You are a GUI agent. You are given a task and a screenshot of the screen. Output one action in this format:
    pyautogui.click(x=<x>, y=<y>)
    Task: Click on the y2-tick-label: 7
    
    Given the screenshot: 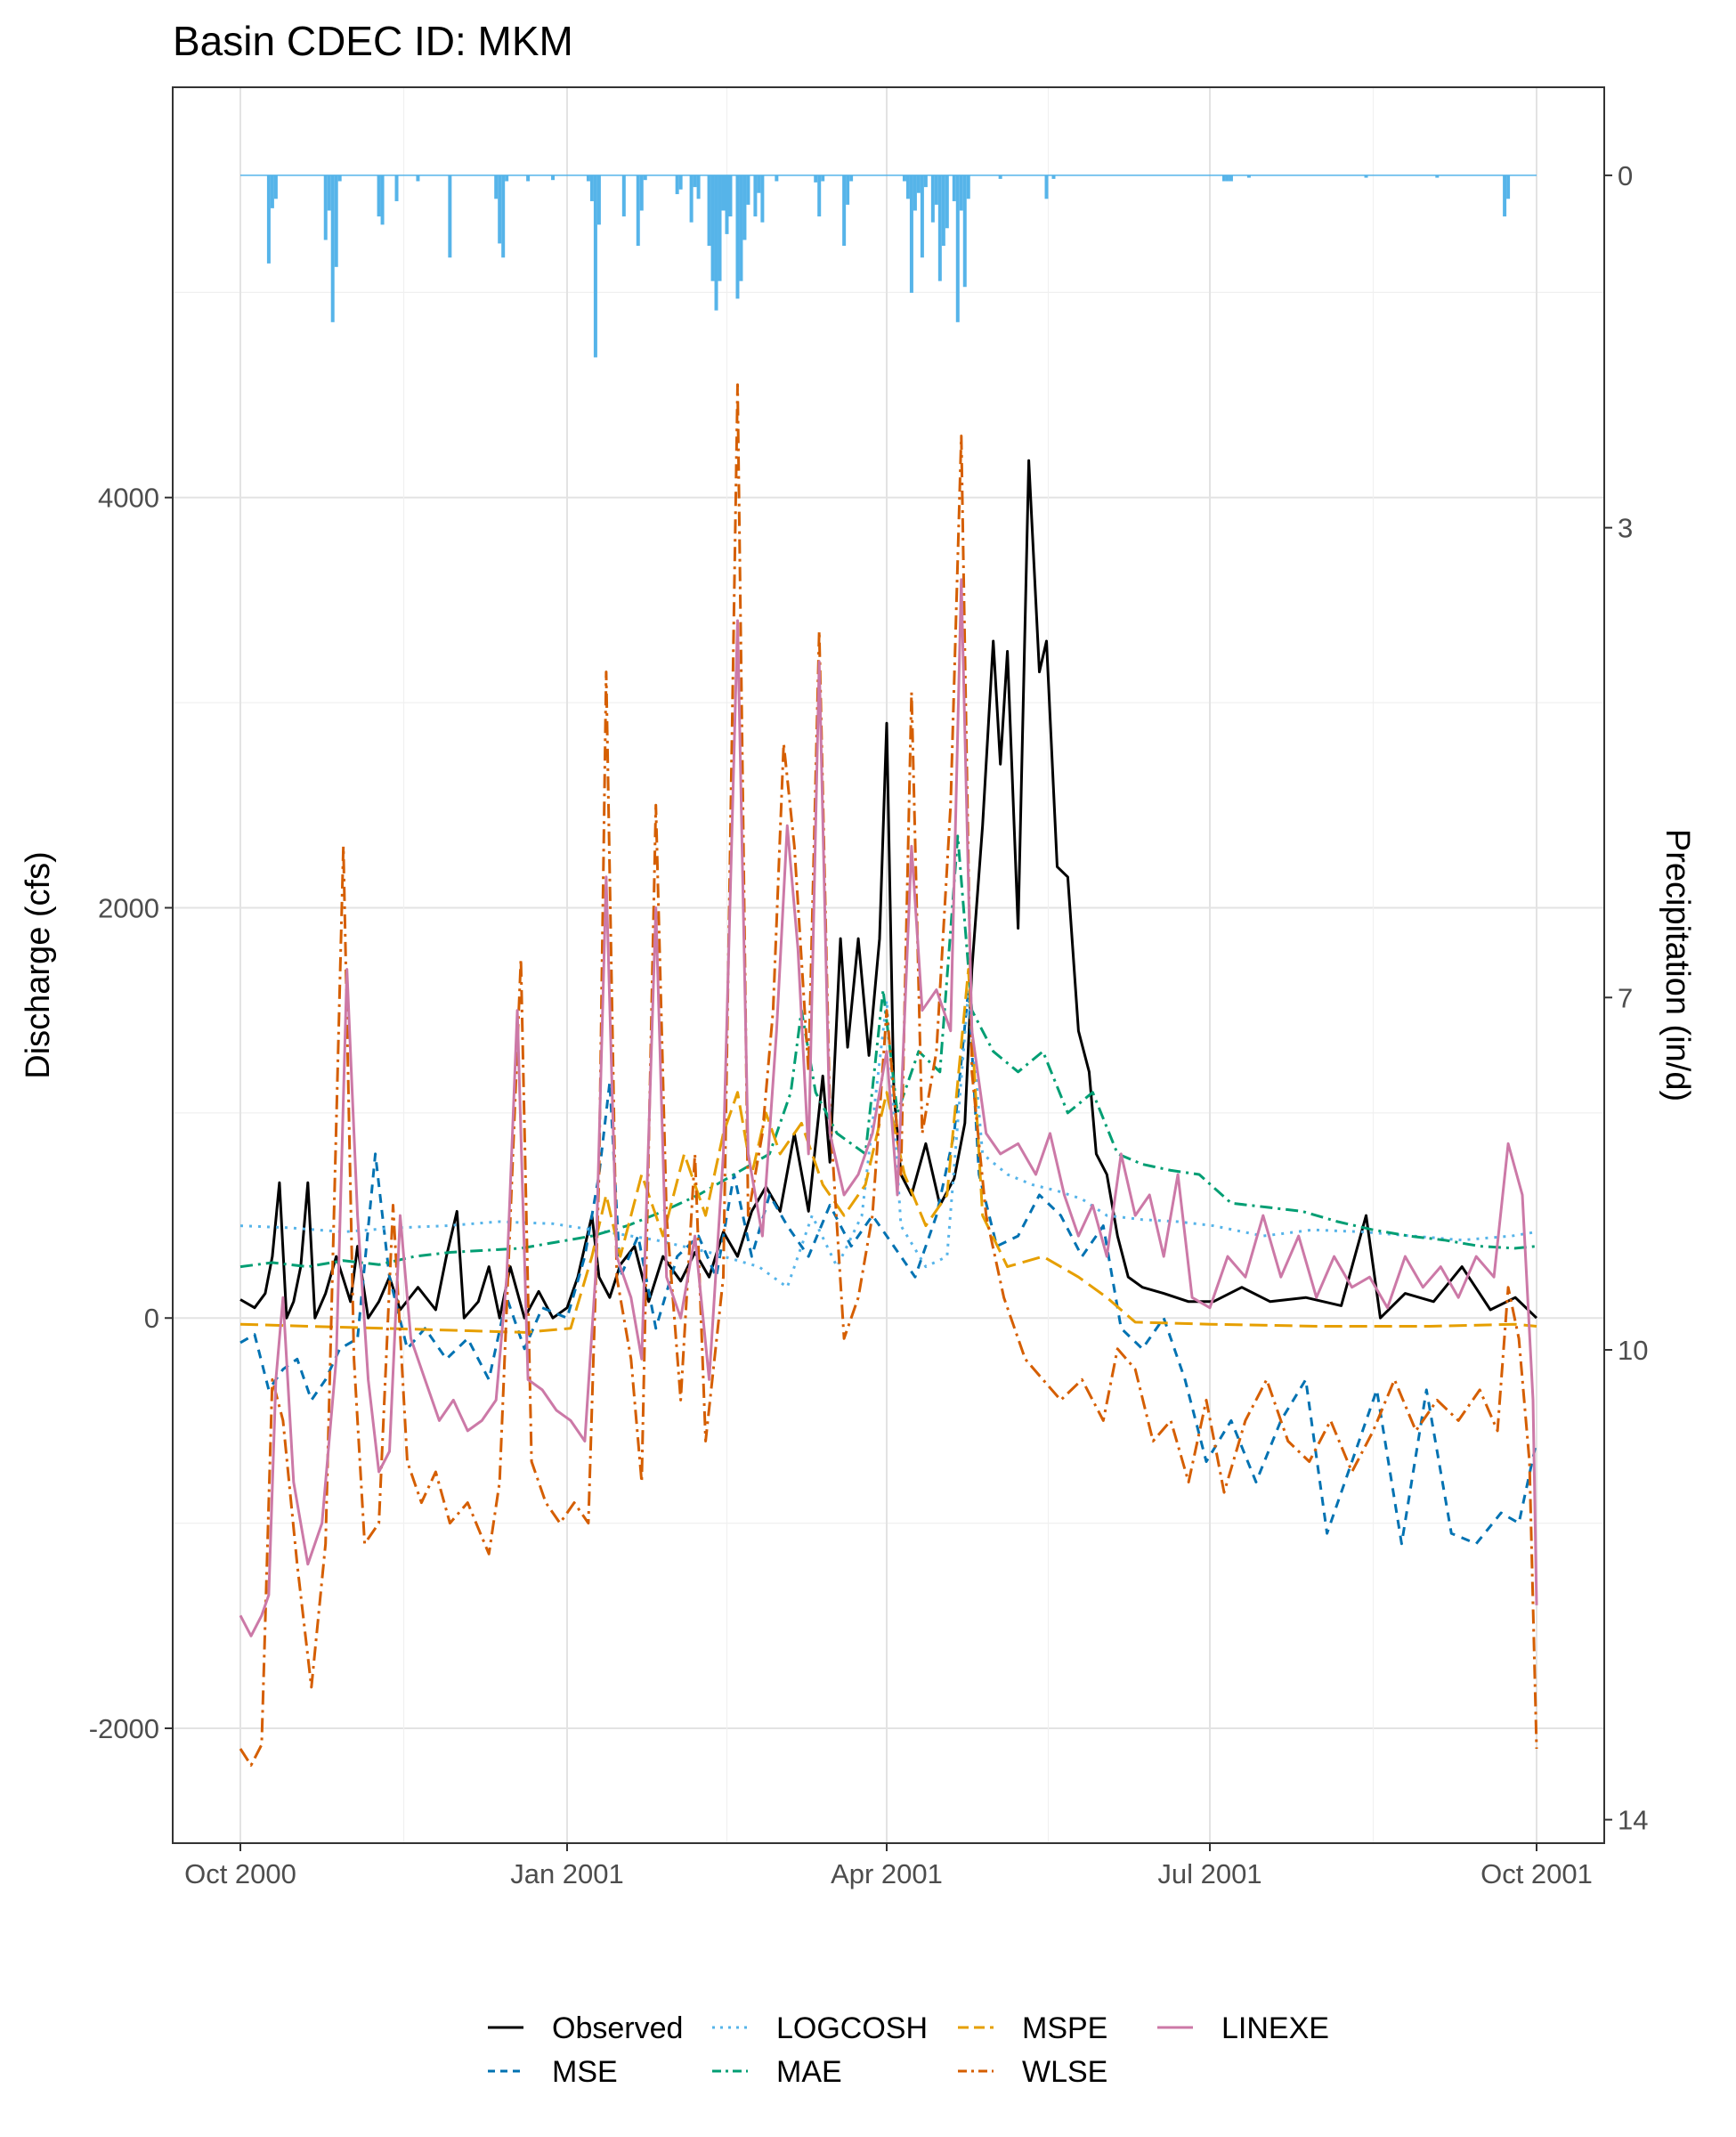 What is the action you would take?
    pyautogui.click(x=1625, y=997)
    